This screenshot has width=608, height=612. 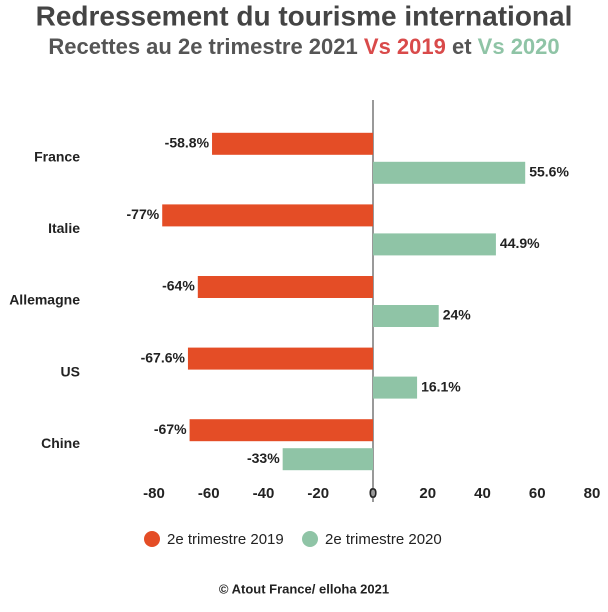 What do you see at coordinates (405, 46) in the screenshot?
I see `subtitle-highlight: Vs 2019` at bounding box center [405, 46].